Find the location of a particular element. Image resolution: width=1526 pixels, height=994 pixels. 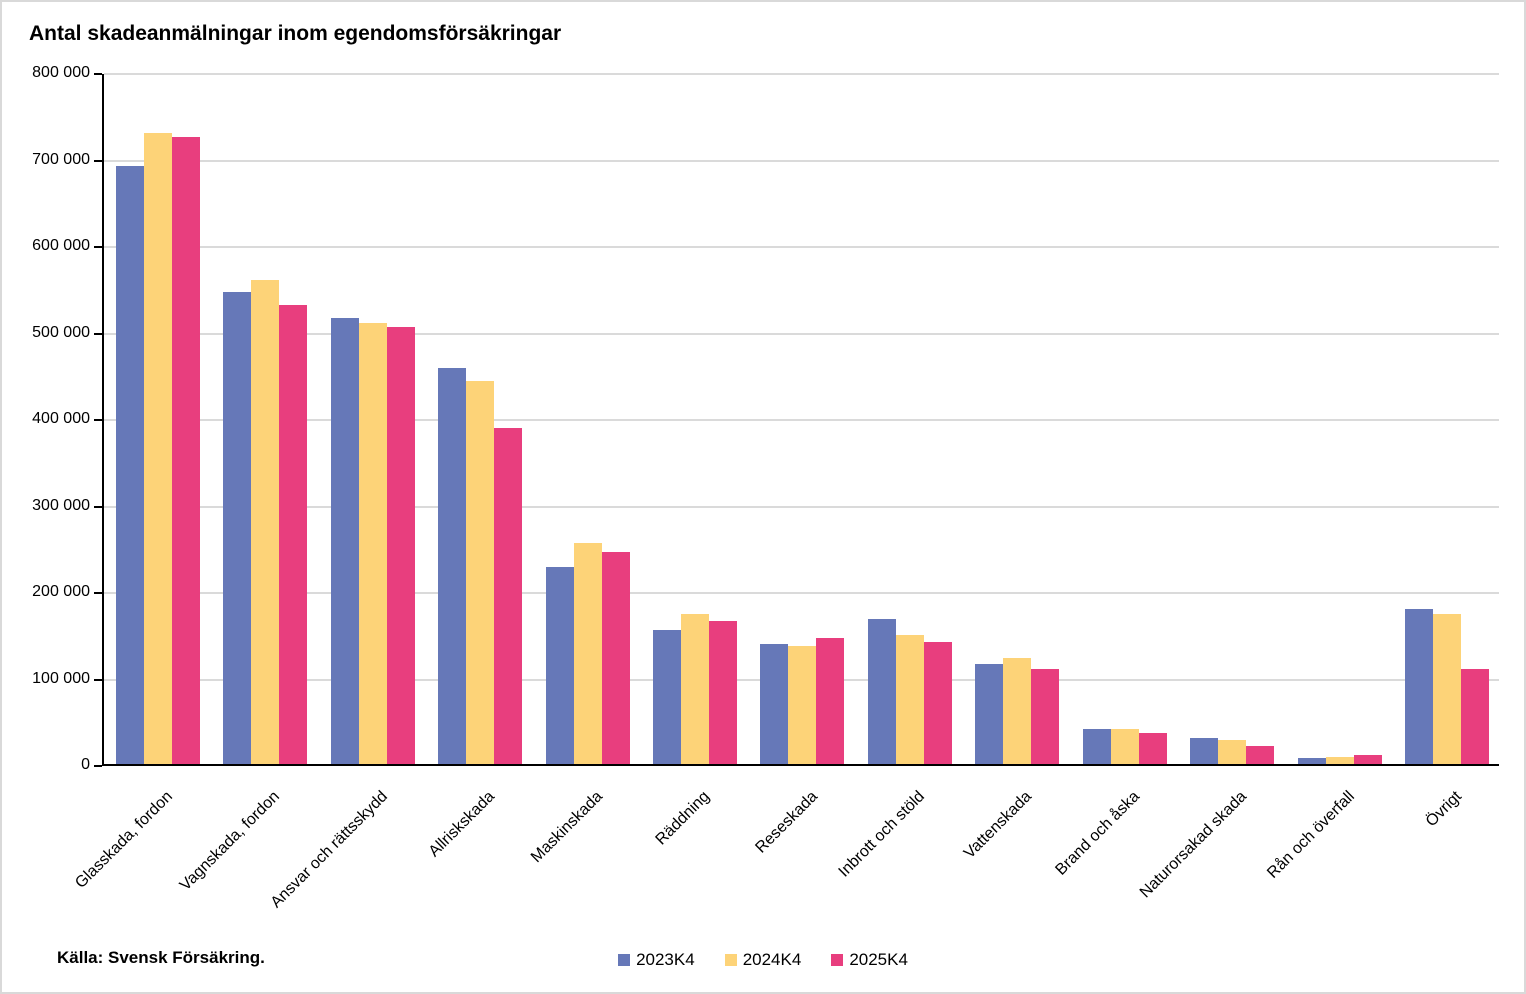

y-axis-label: 100 000 is located at coordinates (61, 678).